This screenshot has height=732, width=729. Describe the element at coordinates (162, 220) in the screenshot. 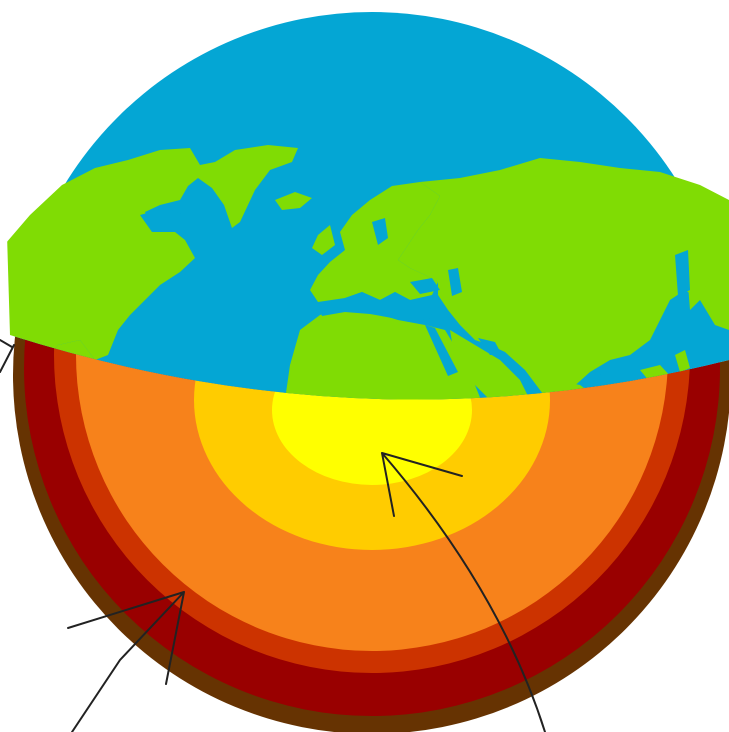

I see `hudson-bay` at that location.